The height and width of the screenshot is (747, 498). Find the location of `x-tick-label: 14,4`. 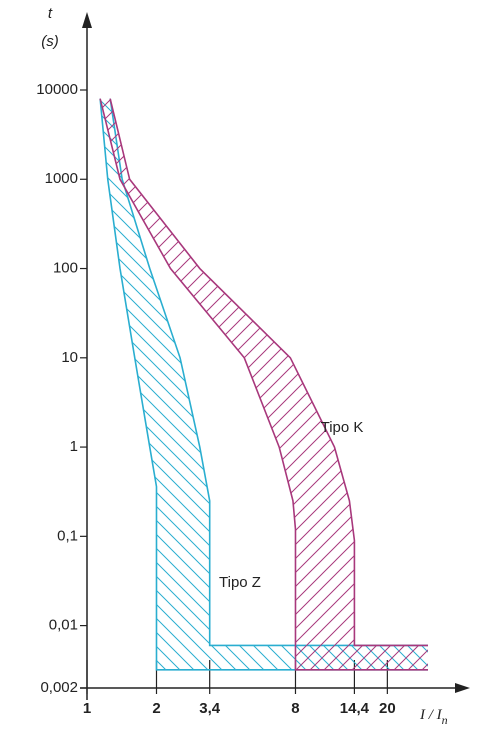

x-tick-label: 14,4 is located at coordinates (355, 708).